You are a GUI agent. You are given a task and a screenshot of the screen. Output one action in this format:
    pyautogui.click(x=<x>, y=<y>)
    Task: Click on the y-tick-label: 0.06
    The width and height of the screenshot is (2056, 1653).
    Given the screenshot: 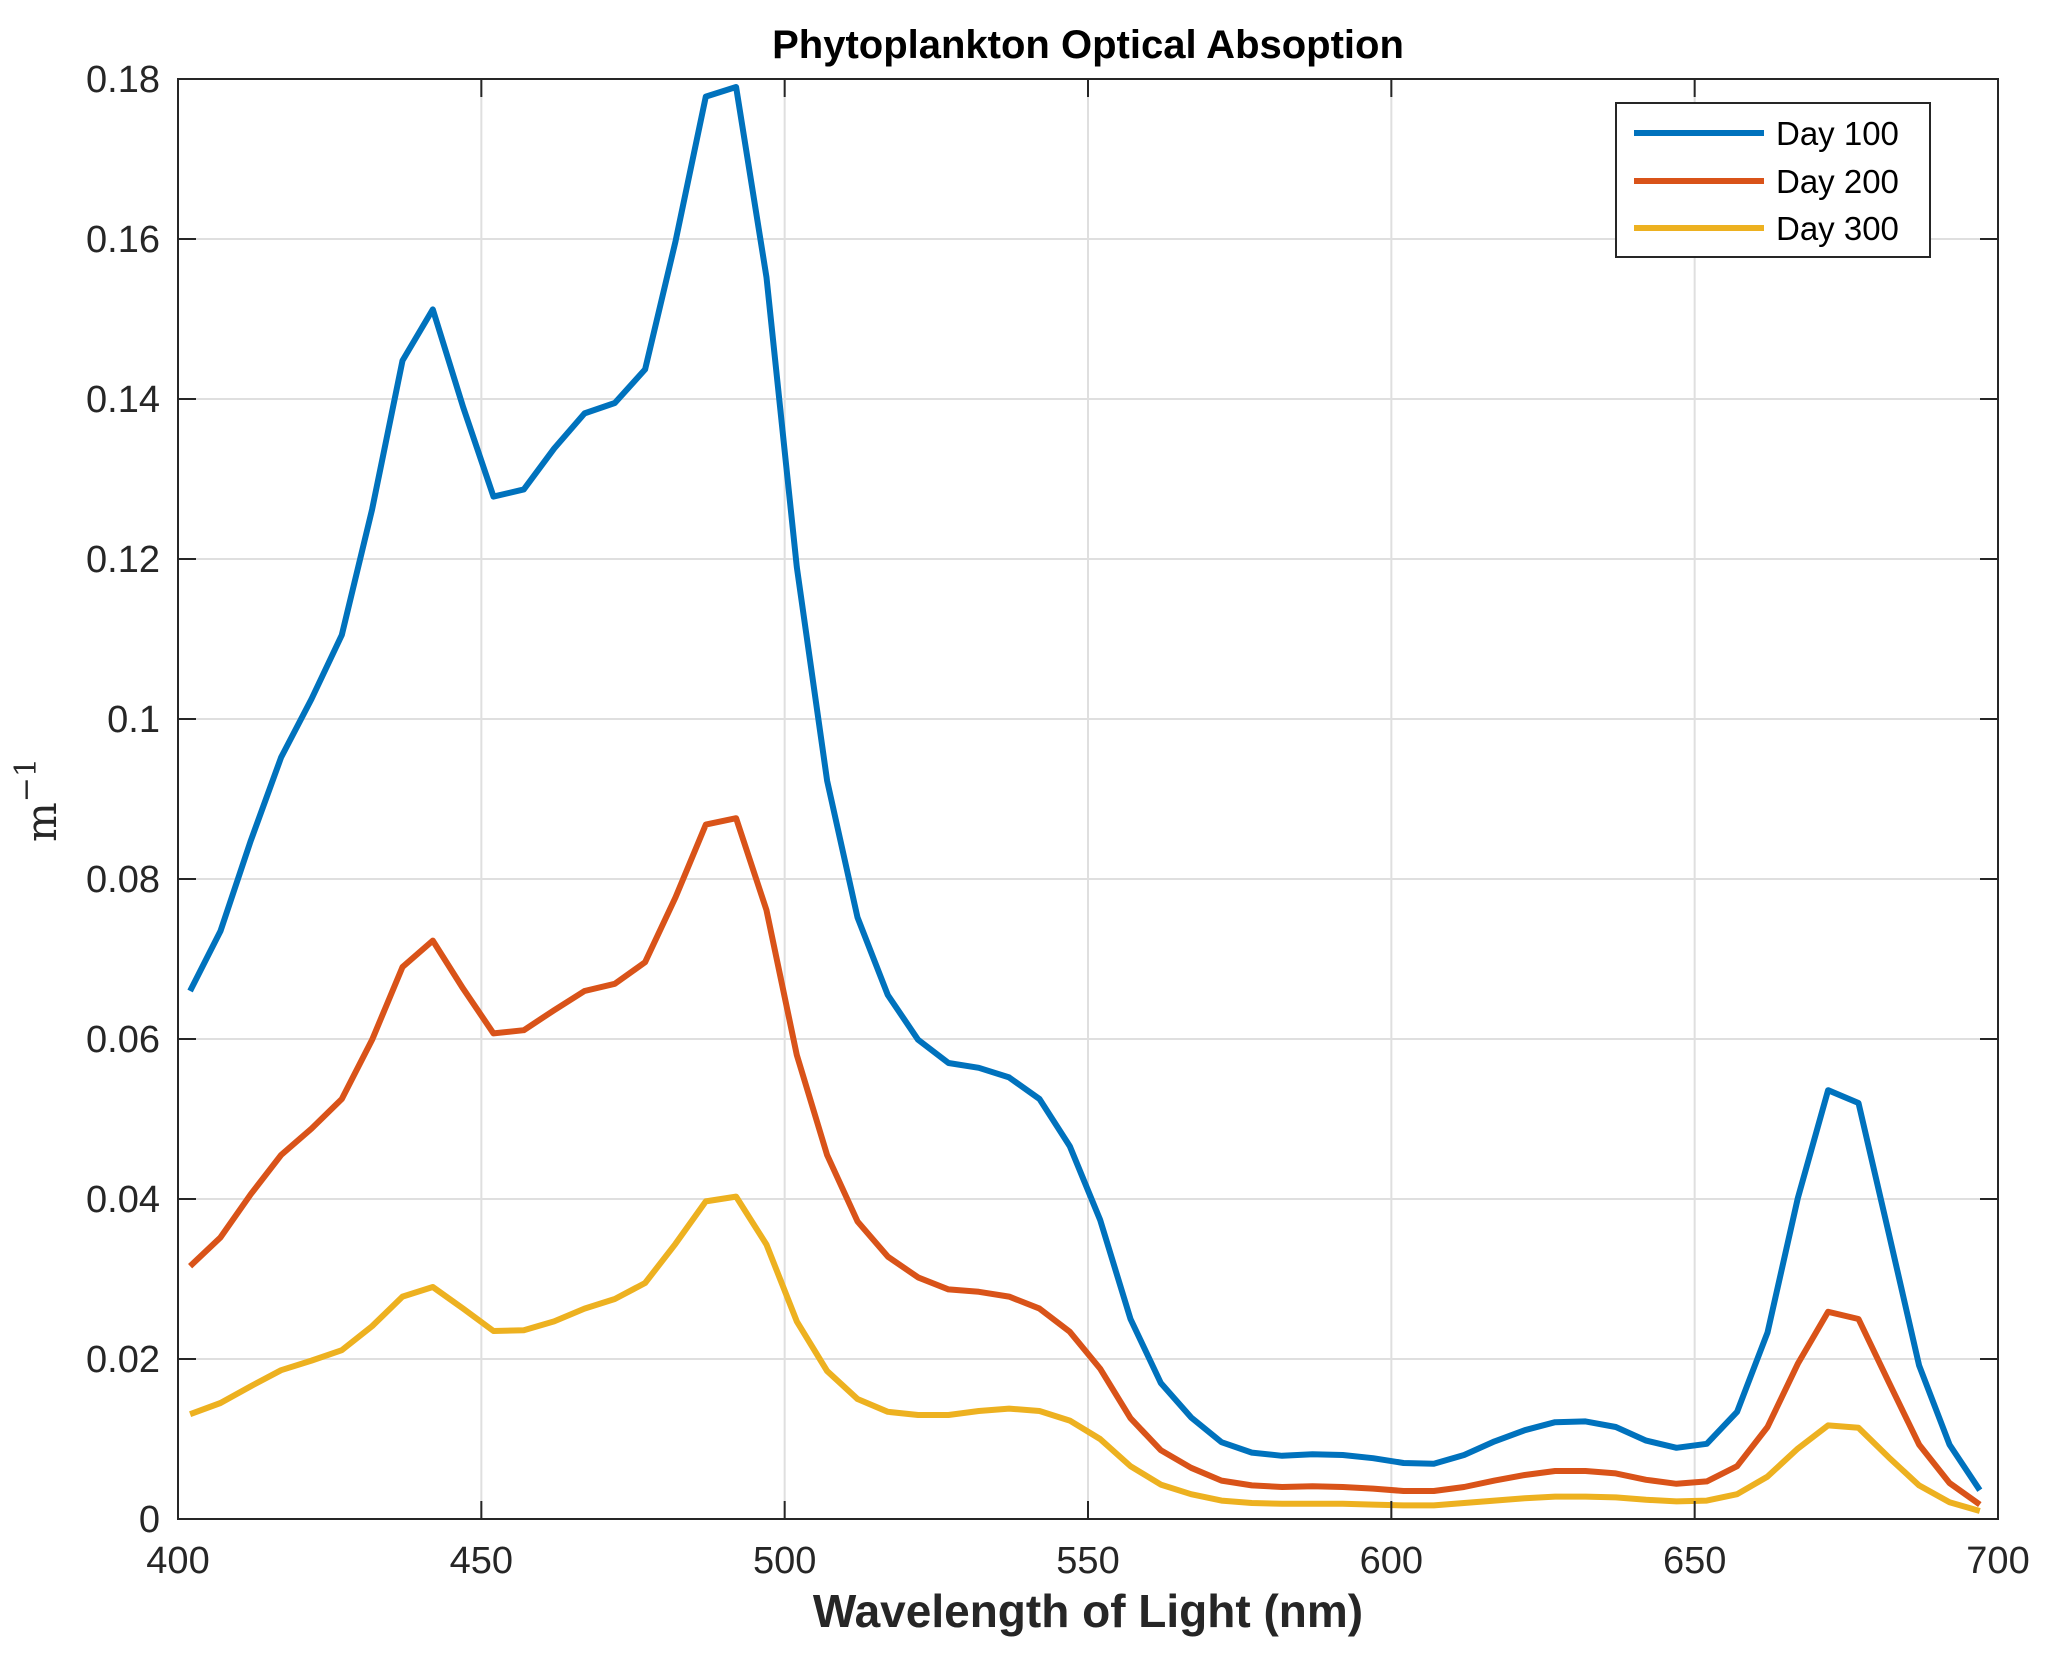 What is the action you would take?
    pyautogui.click(x=123, y=1040)
    